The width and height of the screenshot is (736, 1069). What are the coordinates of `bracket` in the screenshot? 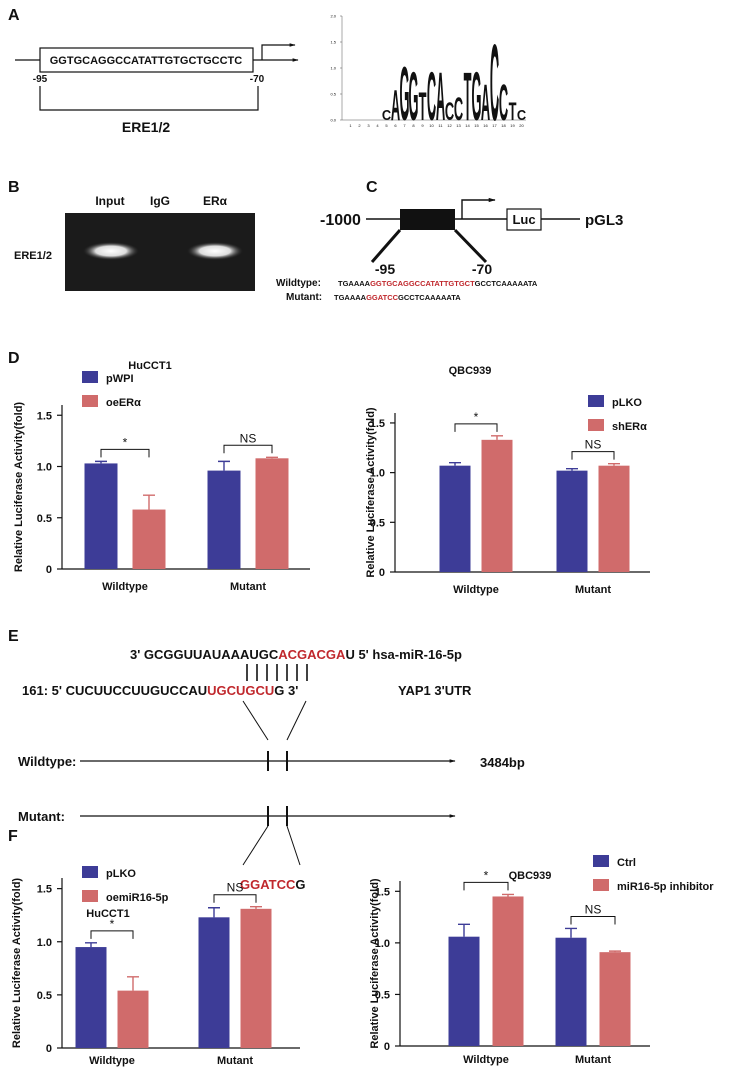 It's located at (149, 98).